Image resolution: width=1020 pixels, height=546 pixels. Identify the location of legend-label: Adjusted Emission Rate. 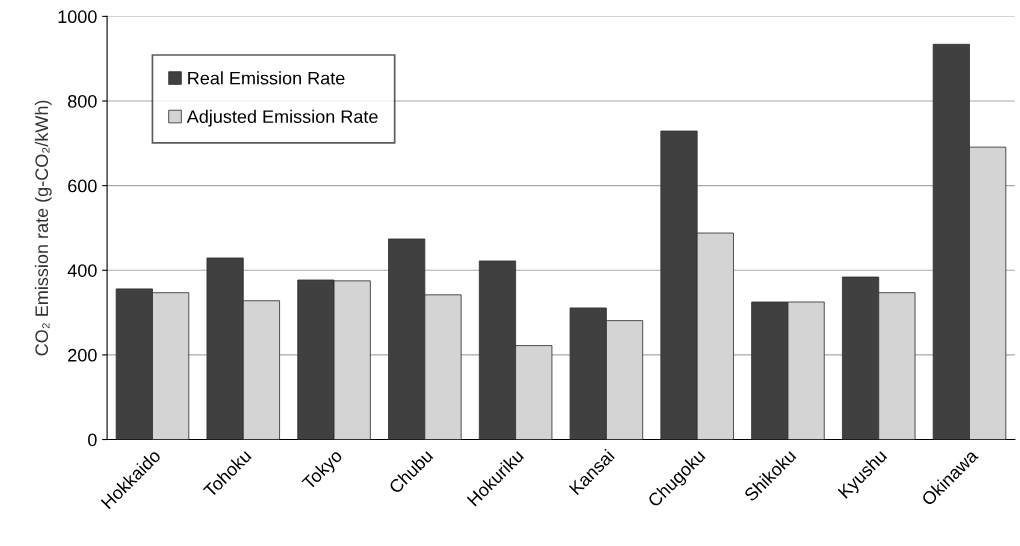
(282, 118).